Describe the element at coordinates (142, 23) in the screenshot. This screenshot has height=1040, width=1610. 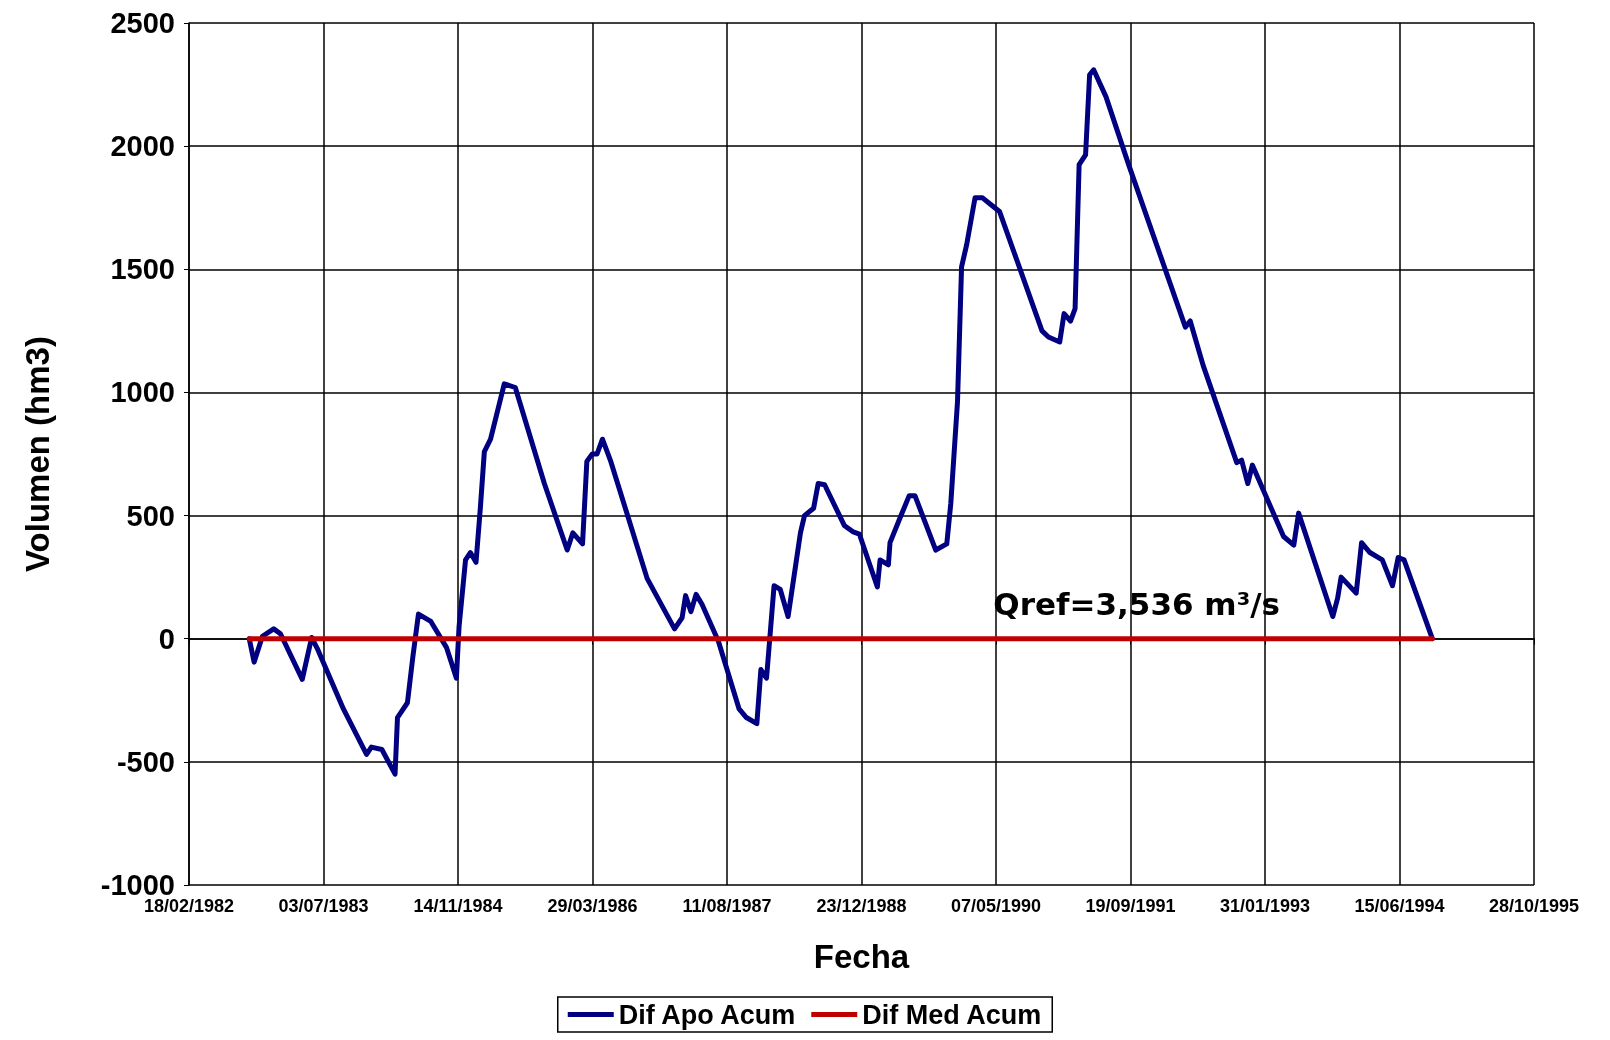
I see `y-tick-label: 2500` at that location.